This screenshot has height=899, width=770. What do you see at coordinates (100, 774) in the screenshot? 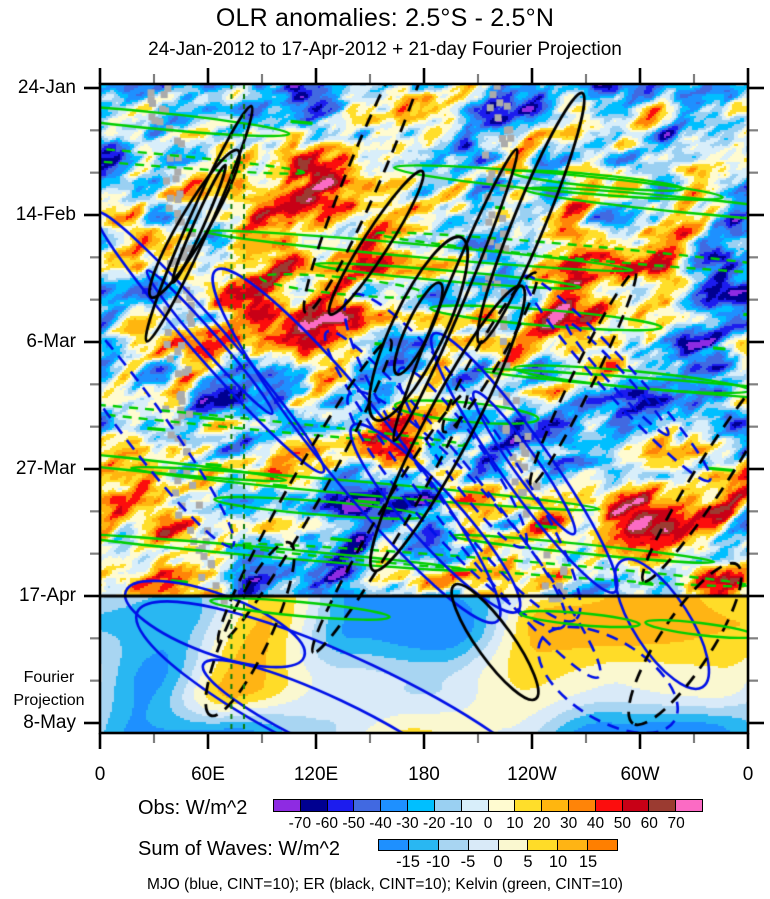
I see `x-axis-label-0: 0` at bounding box center [100, 774].